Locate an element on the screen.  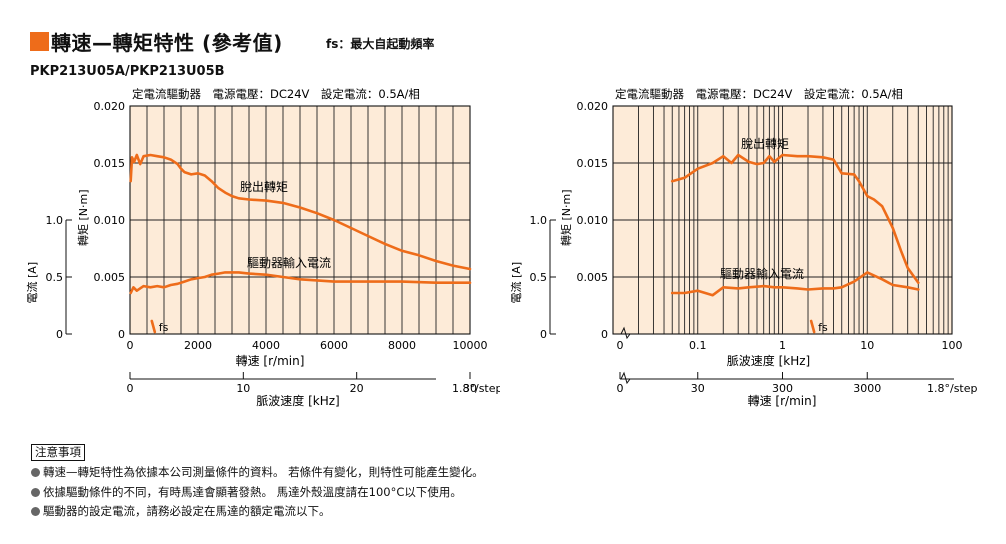
page-subtitle: fs：最大自起動頻率 is located at coordinates (380, 44).